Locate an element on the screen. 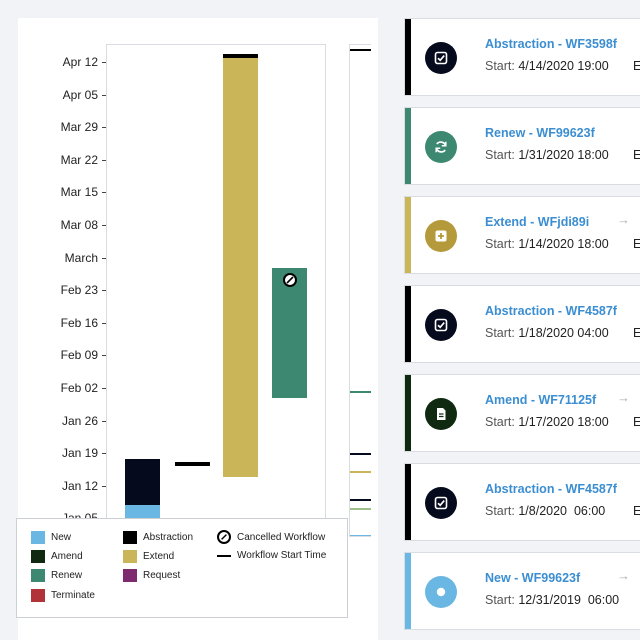 Image resolution: width=640 pixels, height=640 pixels. legend-label: Request is located at coordinates (162, 575).